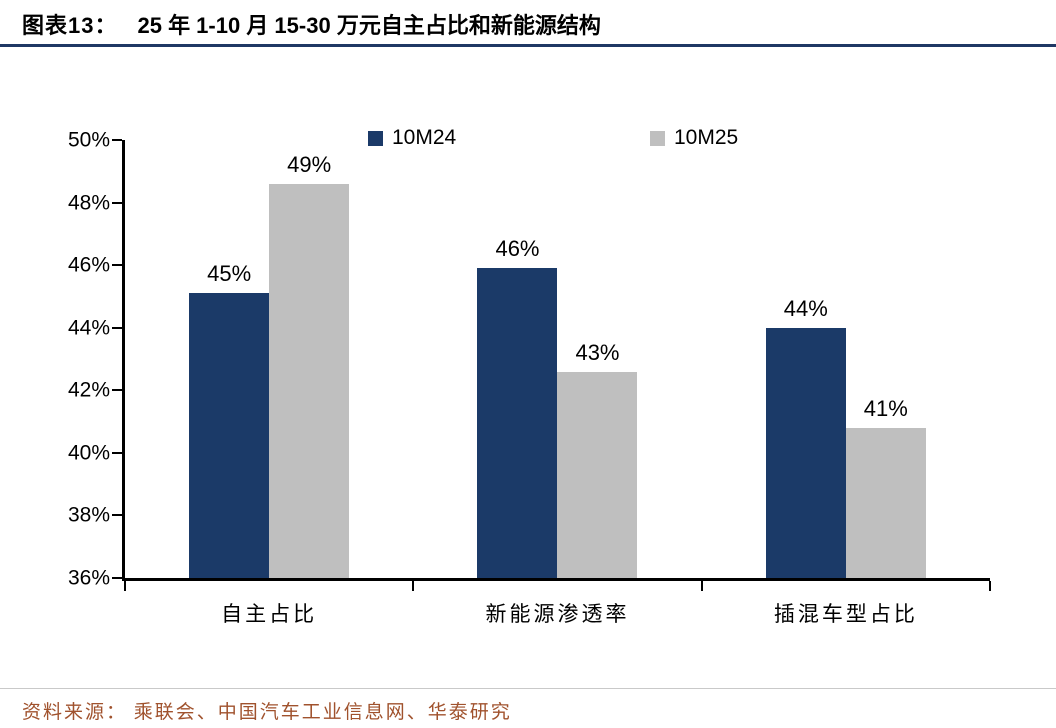 The image size is (1056, 728). I want to click on bar-value-label: 49%, so click(309, 164).